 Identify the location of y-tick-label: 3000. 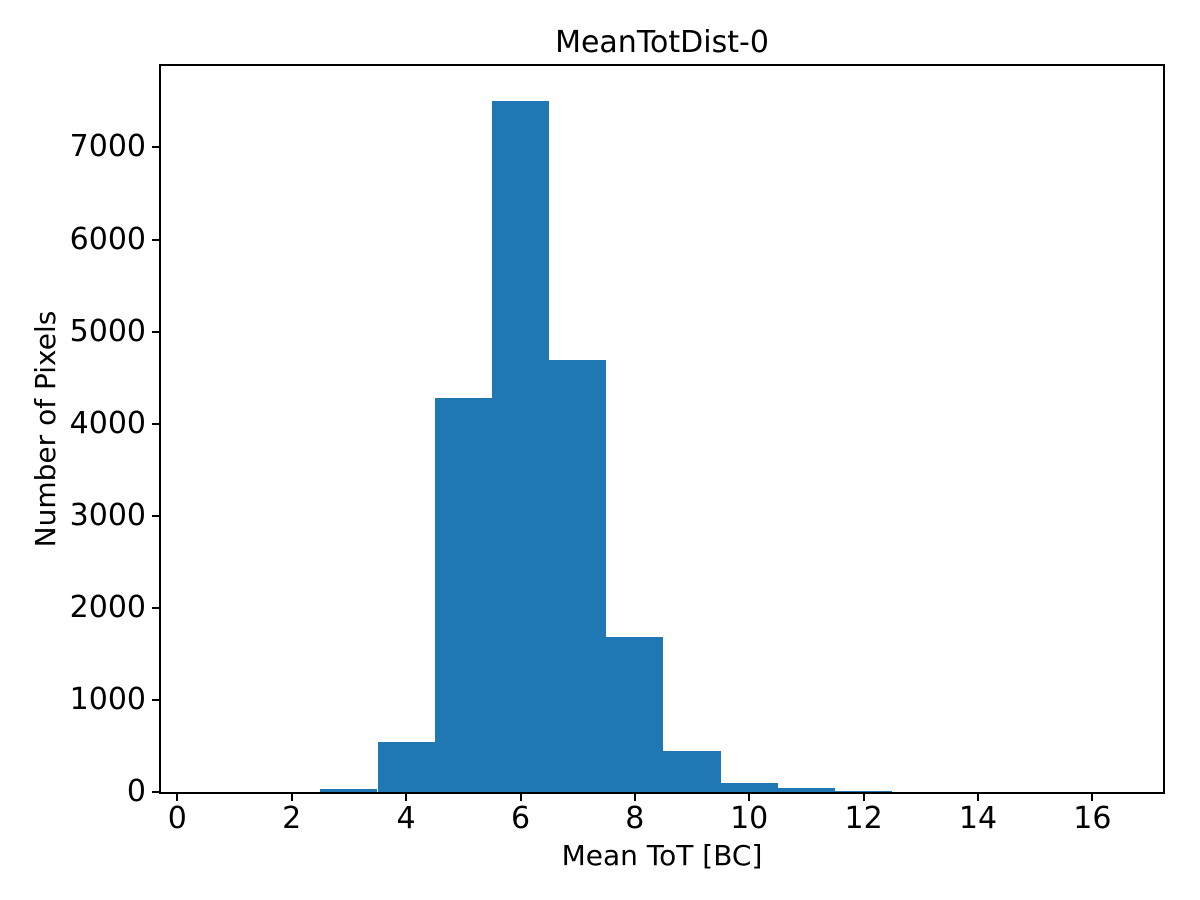
(107, 515).